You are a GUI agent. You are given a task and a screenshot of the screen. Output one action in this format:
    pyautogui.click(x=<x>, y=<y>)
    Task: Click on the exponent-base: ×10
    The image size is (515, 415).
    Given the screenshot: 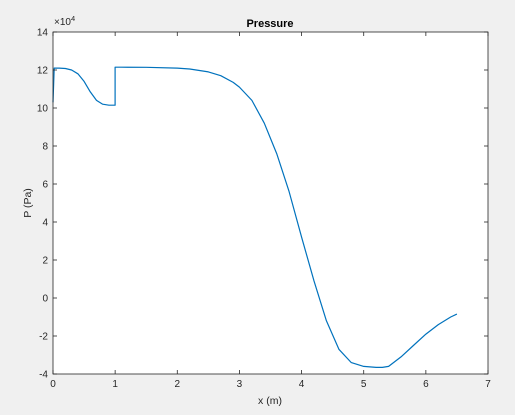 What is the action you would take?
    pyautogui.click(x=62, y=22)
    